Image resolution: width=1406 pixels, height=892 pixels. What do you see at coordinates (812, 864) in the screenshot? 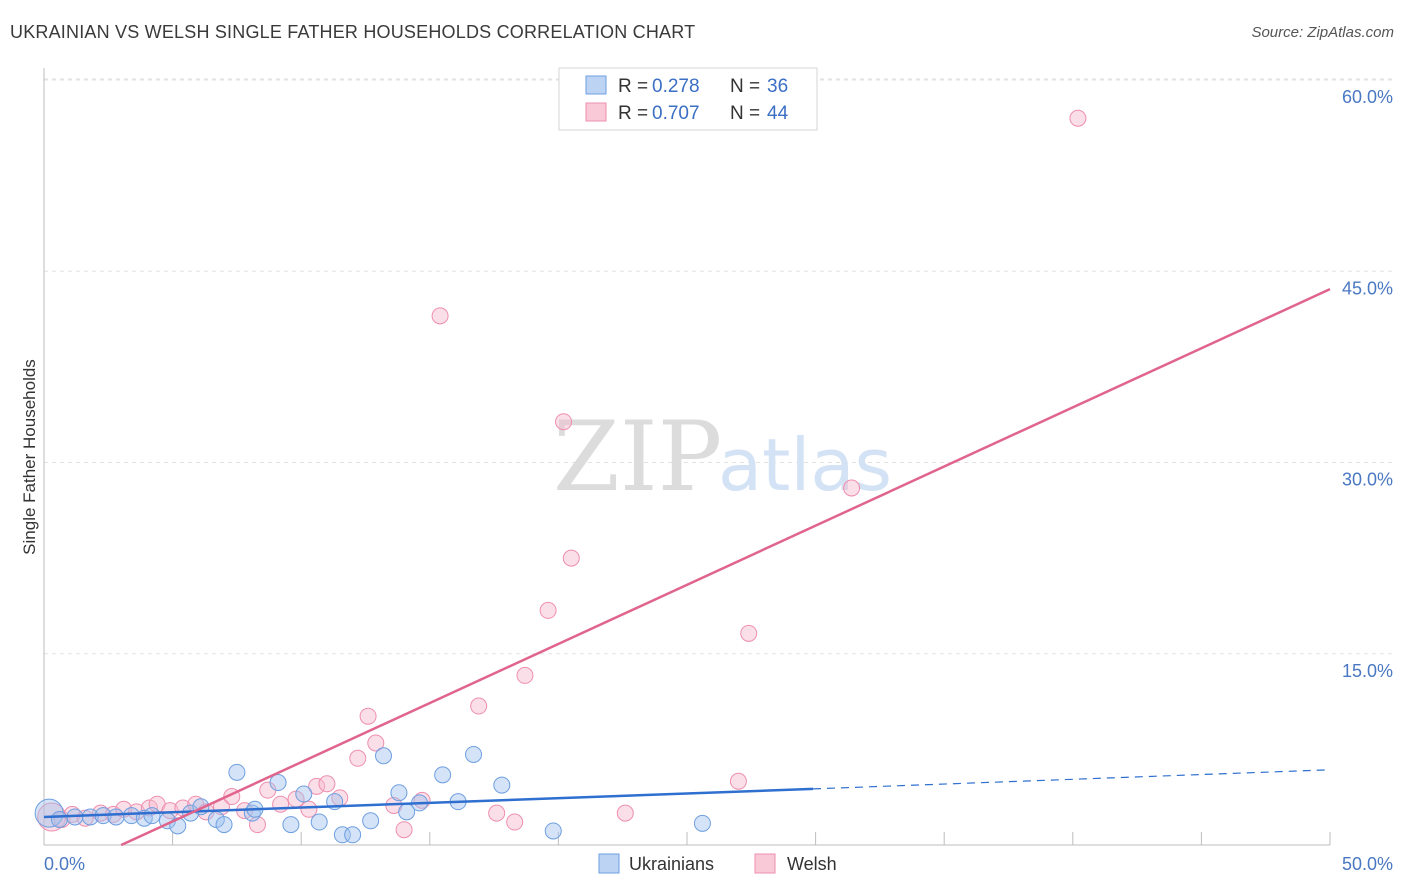
I see `legend-welsh-label: Welsh` at bounding box center [812, 864].